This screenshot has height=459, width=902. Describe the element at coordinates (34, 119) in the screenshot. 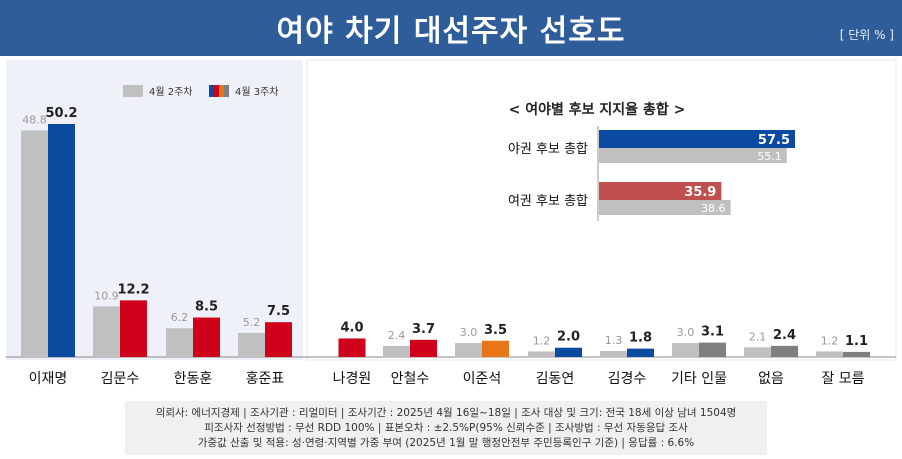

I see `value-label-prev: 48.8` at that location.